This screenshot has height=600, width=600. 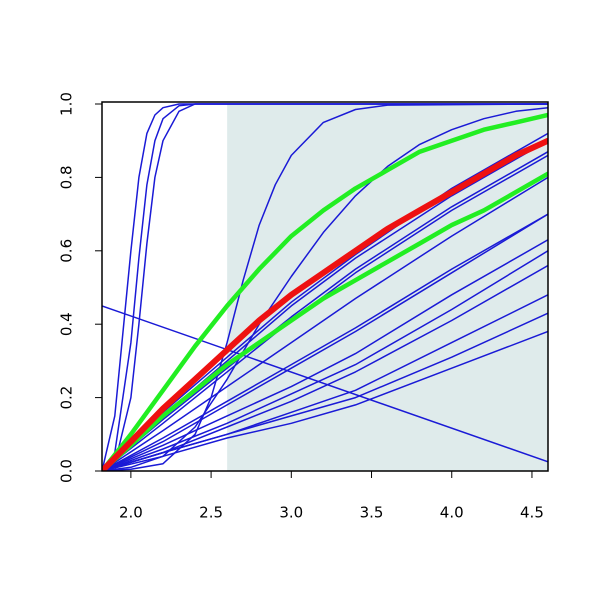 I want to click on y-tick-label: 0.8, so click(x=67, y=177).